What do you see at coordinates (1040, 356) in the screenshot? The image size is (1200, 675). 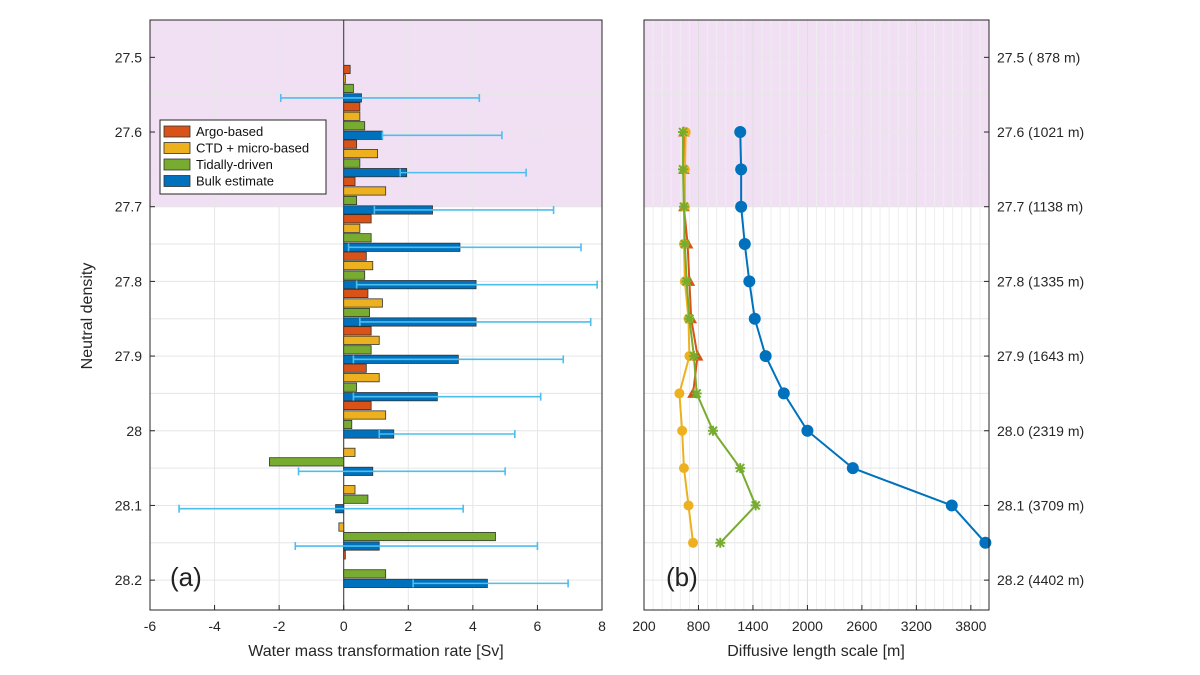 I see `y-tick-label: 27.9 (1643 m)` at bounding box center [1040, 356].